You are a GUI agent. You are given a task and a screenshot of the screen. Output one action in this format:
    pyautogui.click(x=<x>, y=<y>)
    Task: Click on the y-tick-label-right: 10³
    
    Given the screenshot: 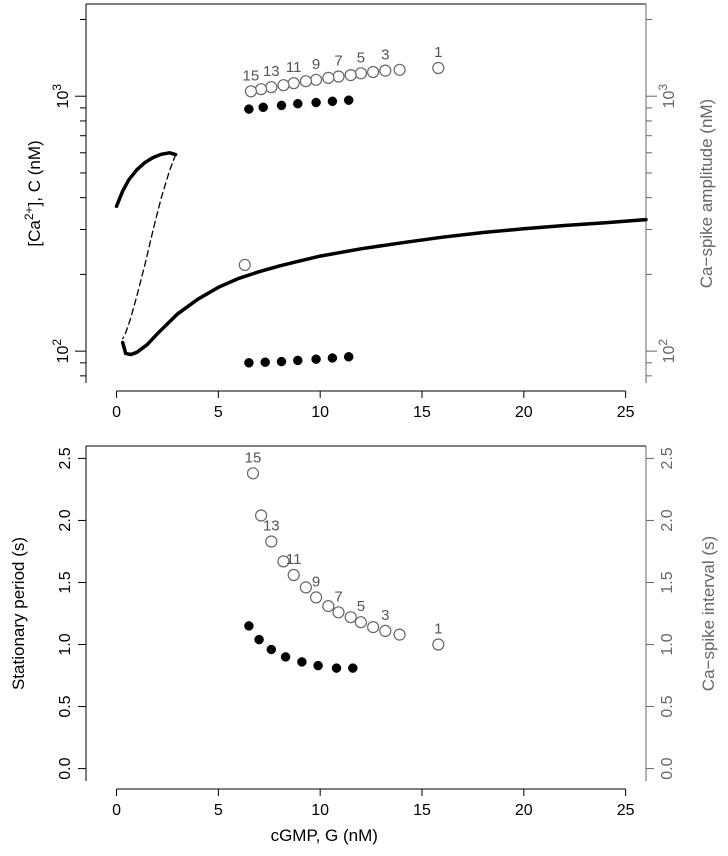 What is the action you would take?
    pyautogui.click(x=667, y=96)
    